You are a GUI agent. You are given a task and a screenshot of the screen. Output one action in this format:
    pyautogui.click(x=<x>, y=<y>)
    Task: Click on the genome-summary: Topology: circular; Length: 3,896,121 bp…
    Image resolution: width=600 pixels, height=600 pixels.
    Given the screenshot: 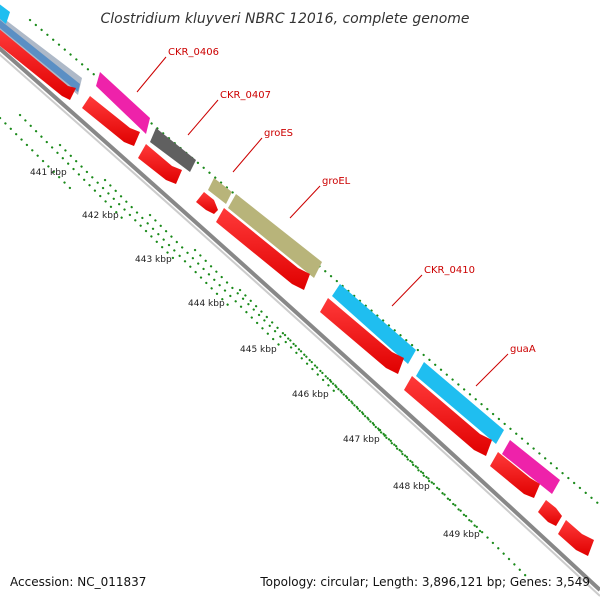 What is the action you would take?
    pyautogui.click(x=424, y=582)
    